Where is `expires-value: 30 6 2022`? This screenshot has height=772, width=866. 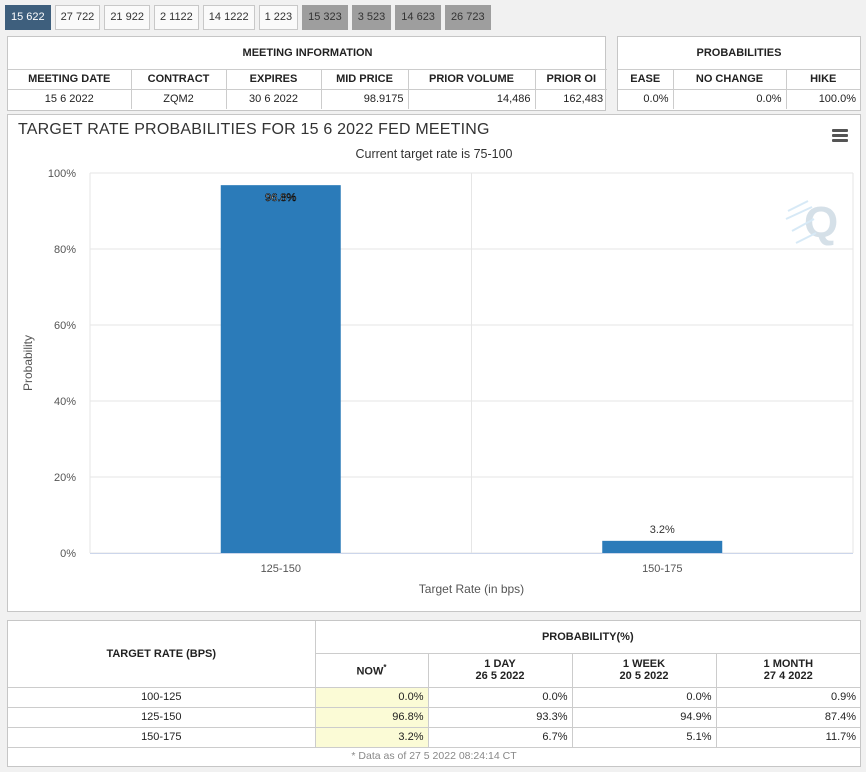
expires-value: 30 6 2022 is located at coordinates (273, 98).